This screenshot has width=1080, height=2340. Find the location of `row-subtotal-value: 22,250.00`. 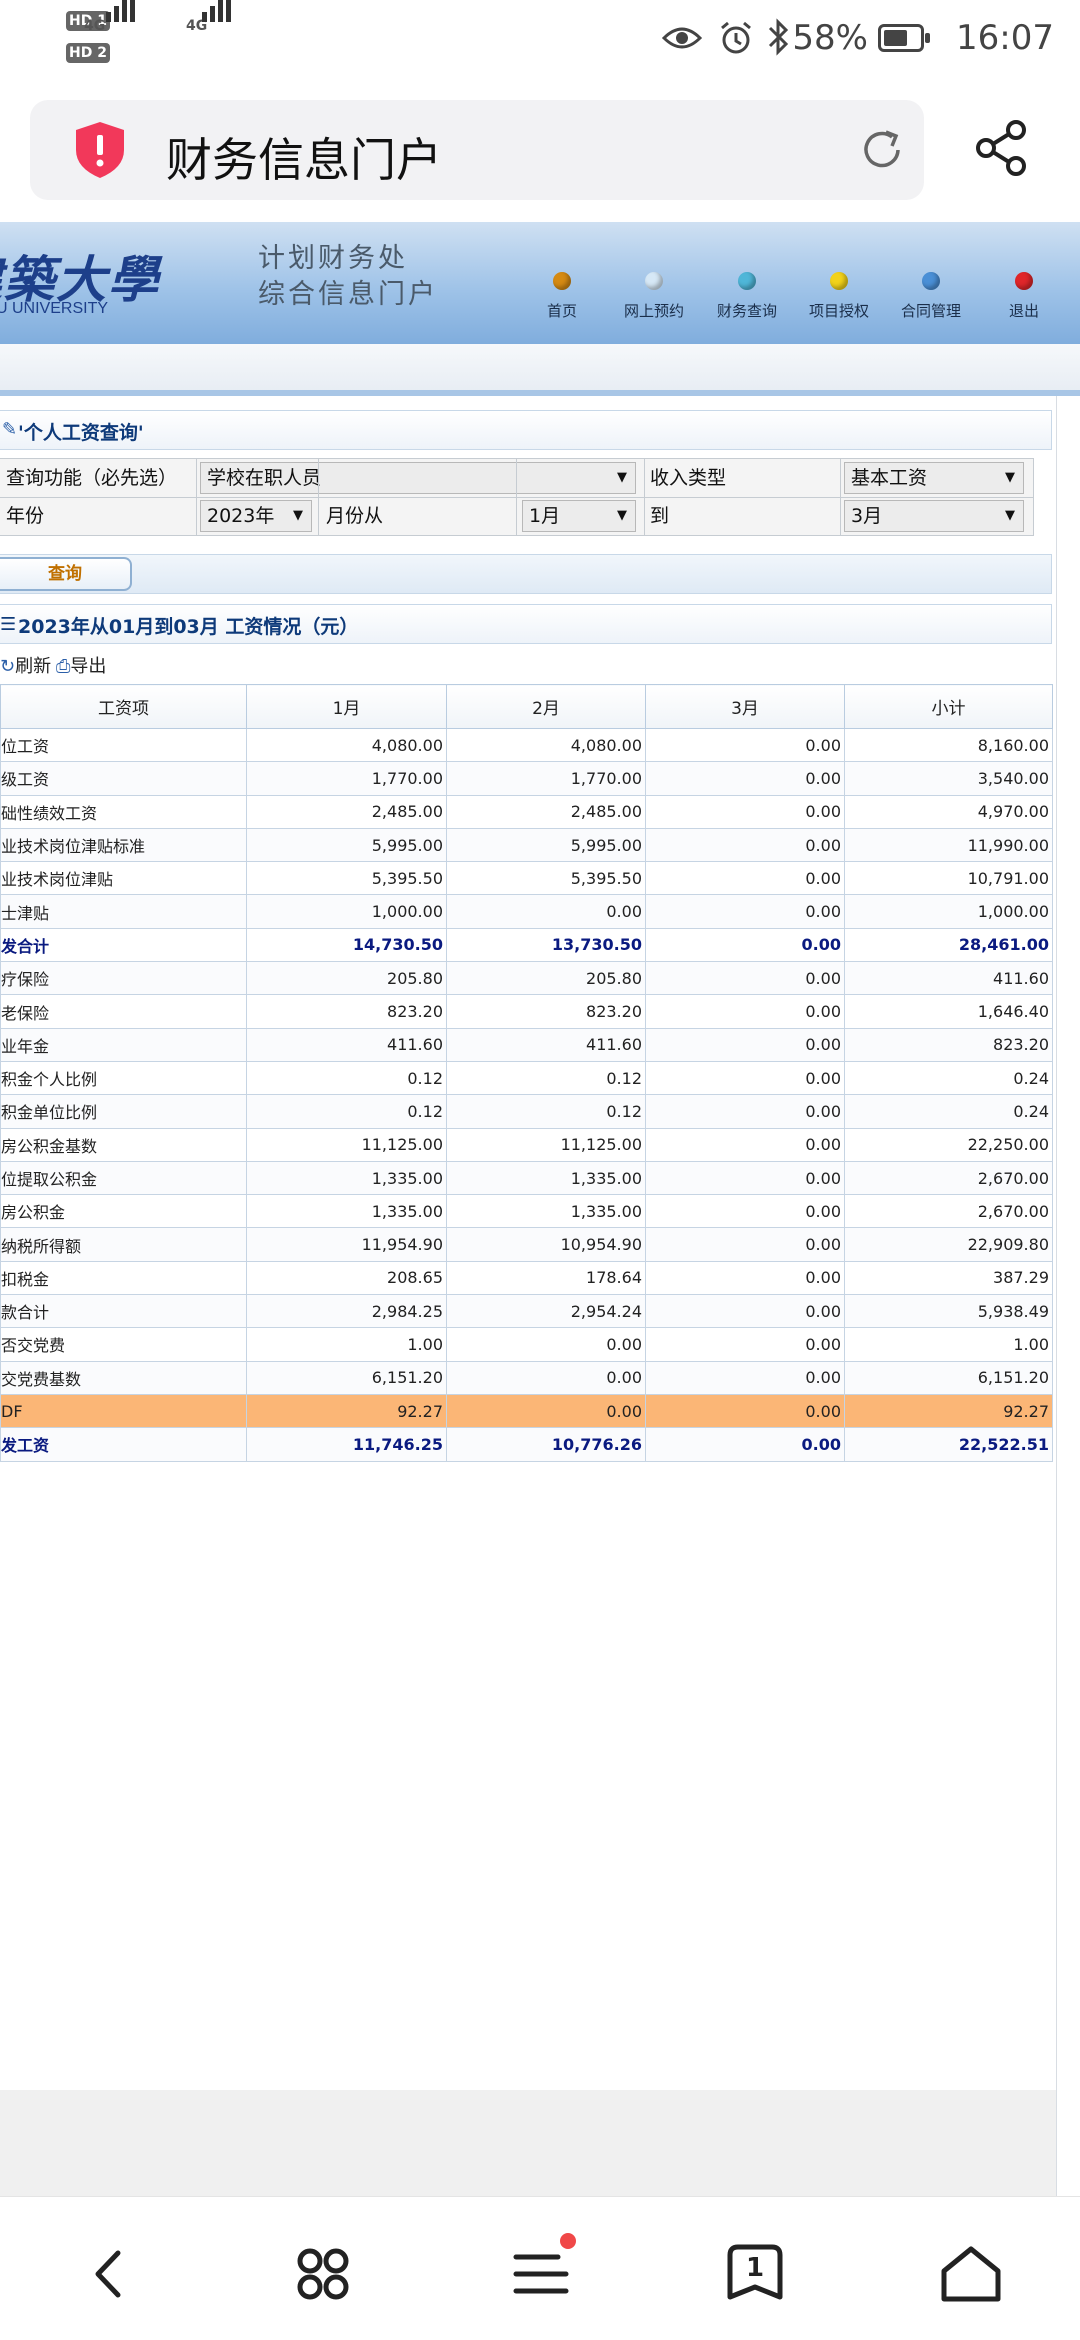

row-subtotal-value: 22,250.00 is located at coordinates (948, 1144).